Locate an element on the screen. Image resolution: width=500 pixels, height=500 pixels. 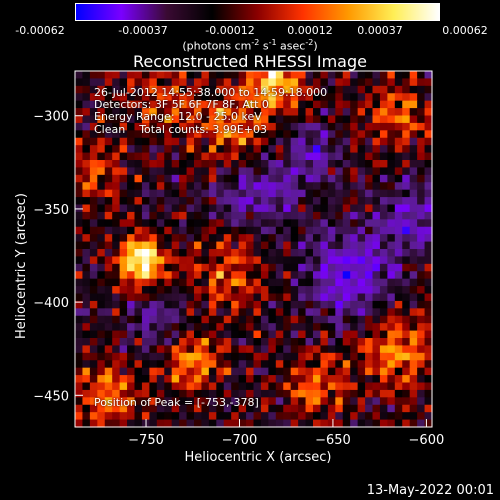
x-axis: −750 −700 −650 −600 is located at coordinates (286, 433).